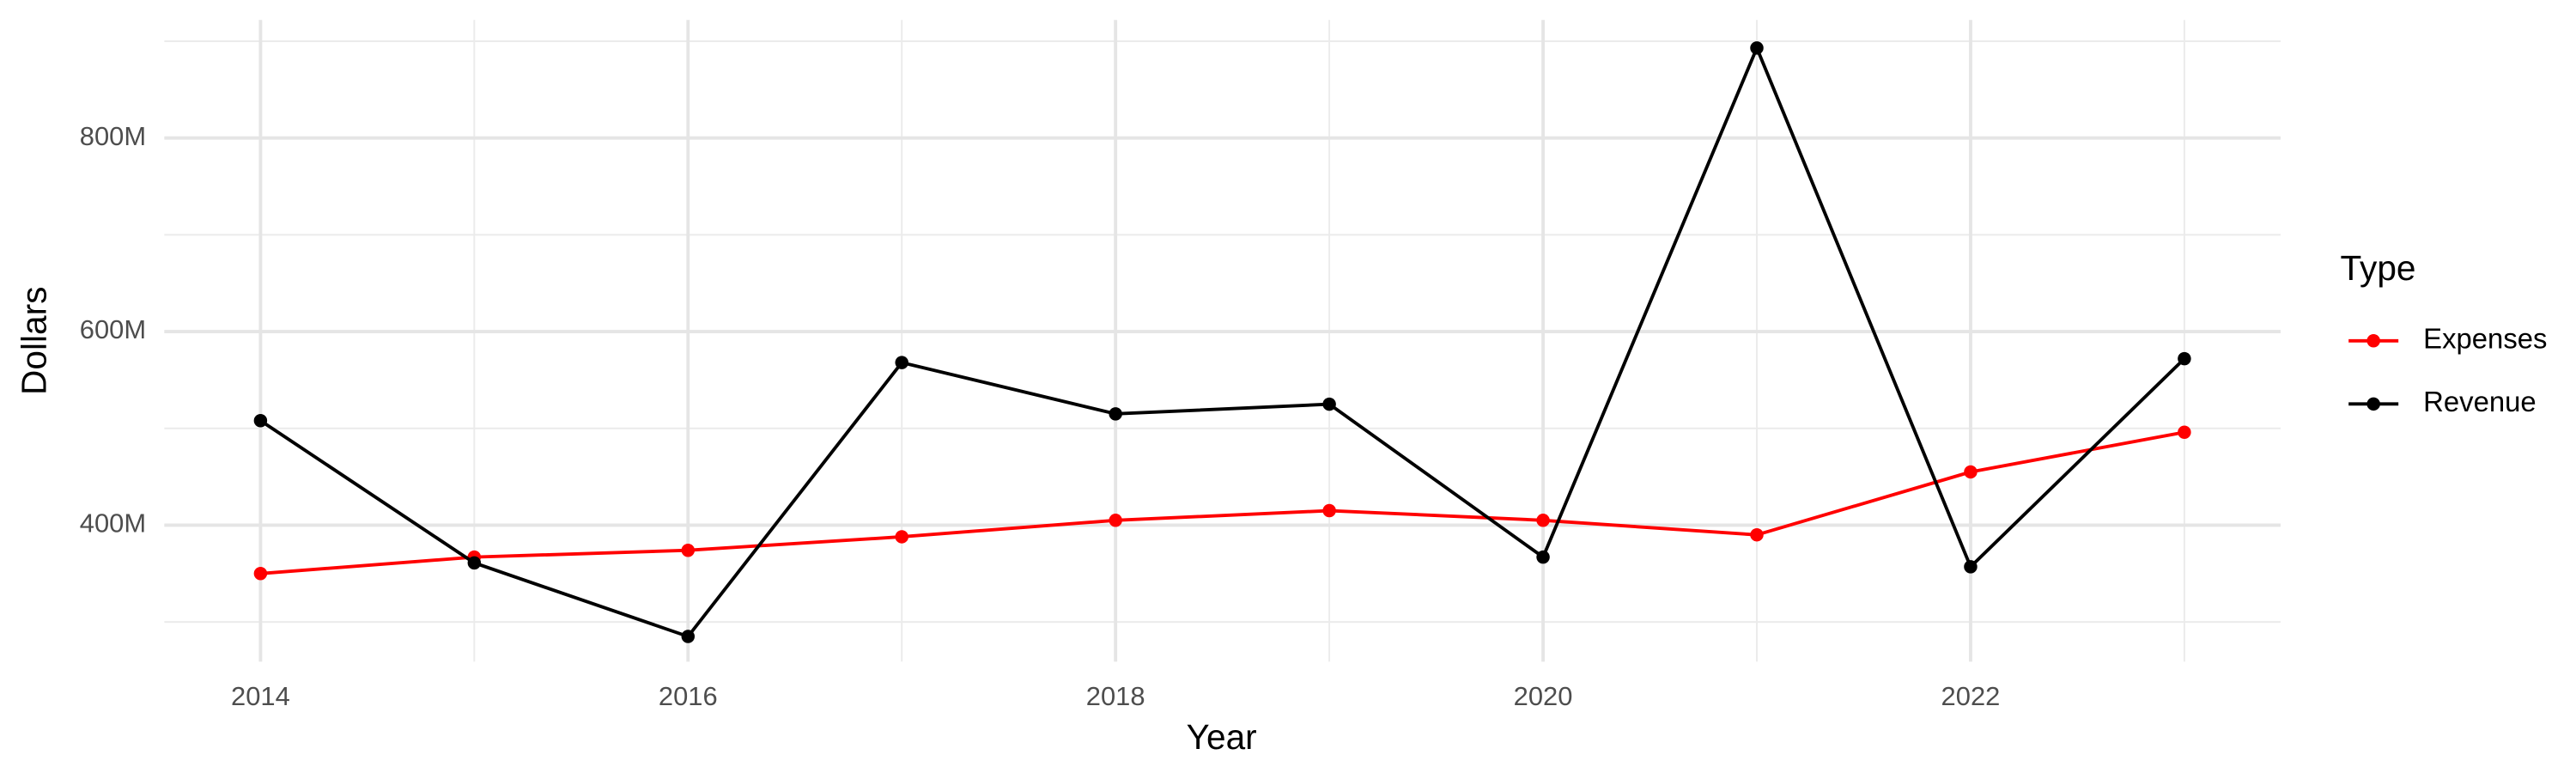 The height and width of the screenshot is (773, 2576). Describe the element at coordinates (113, 136) in the screenshot. I see `y-tick-label: 800M` at that location.